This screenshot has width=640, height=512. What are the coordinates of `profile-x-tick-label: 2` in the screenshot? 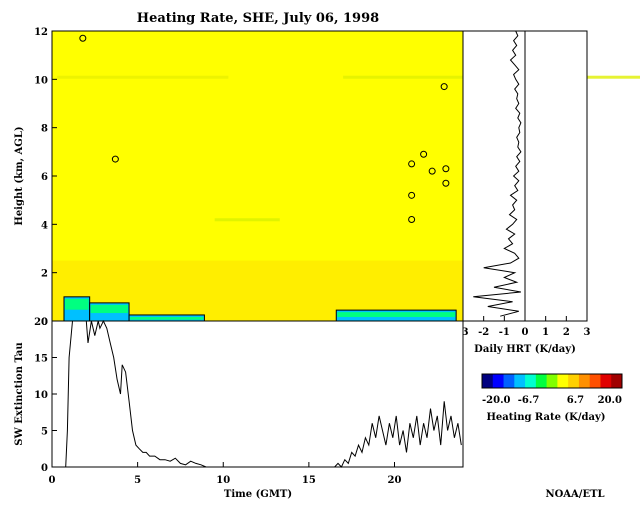 It's located at (566, 332).